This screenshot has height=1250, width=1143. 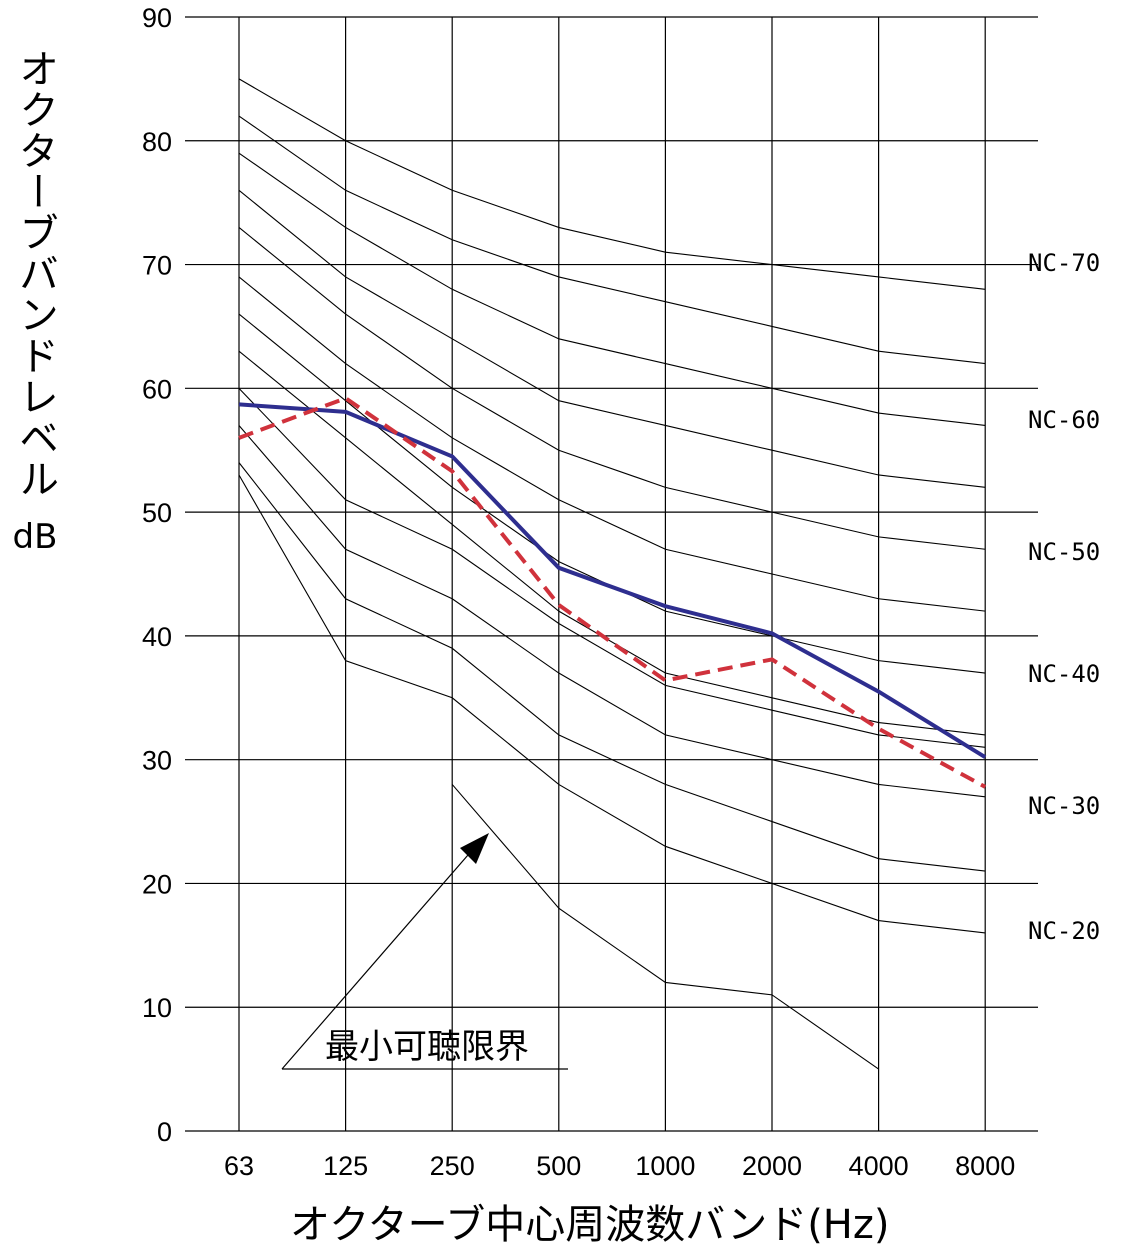 I want to click on nc-curve-label: NC-50, so click(x=1064, y=552).